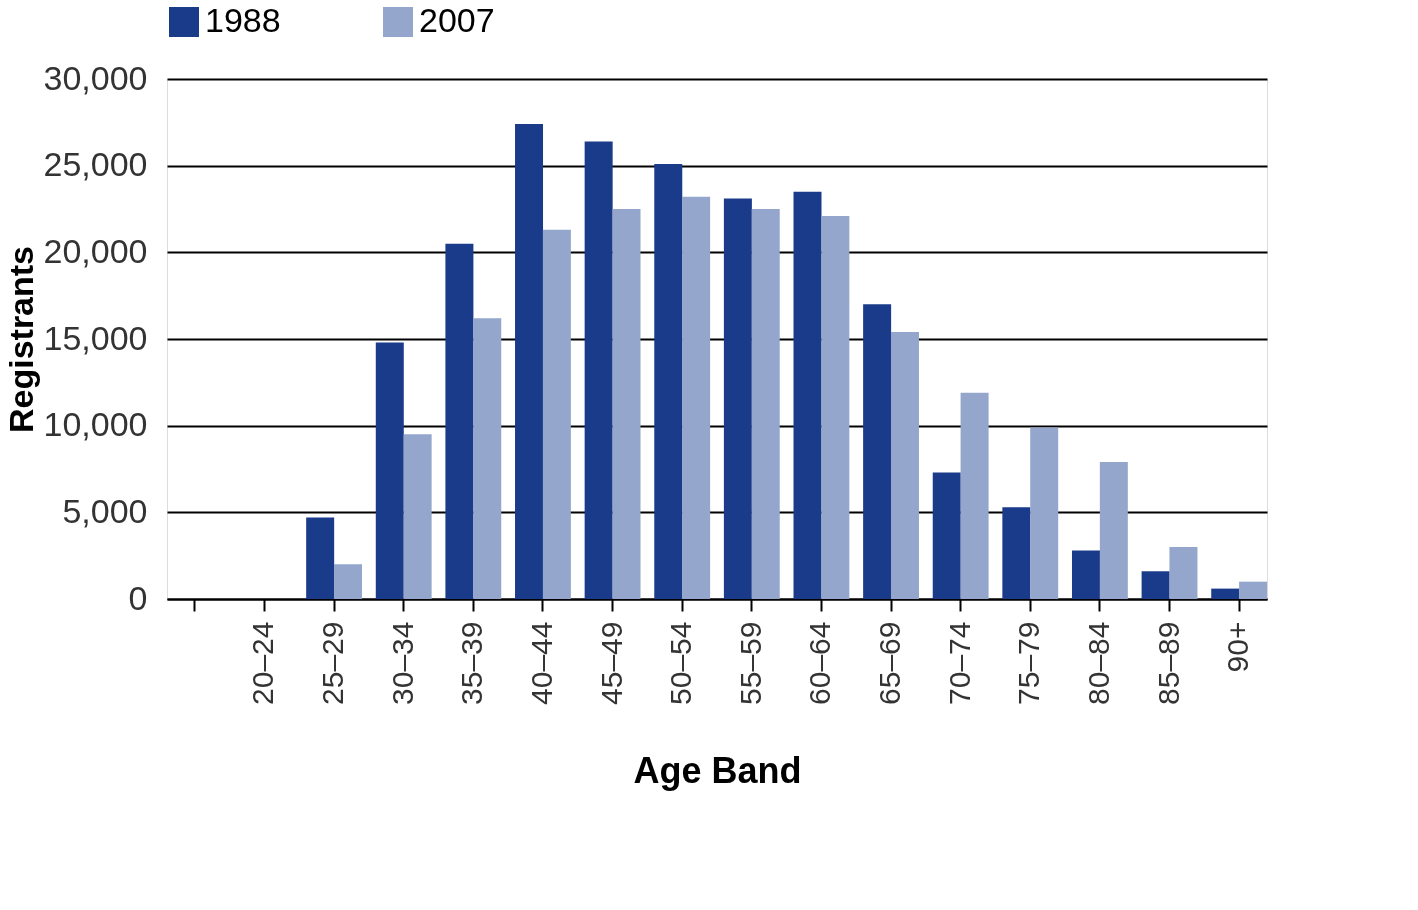 Image resolution: width=1418 pixels, height=910 pixels. Describe the element at coordinates (1029, 663) in the screenshot. I see `x-tick-label: 75–79` at that location.